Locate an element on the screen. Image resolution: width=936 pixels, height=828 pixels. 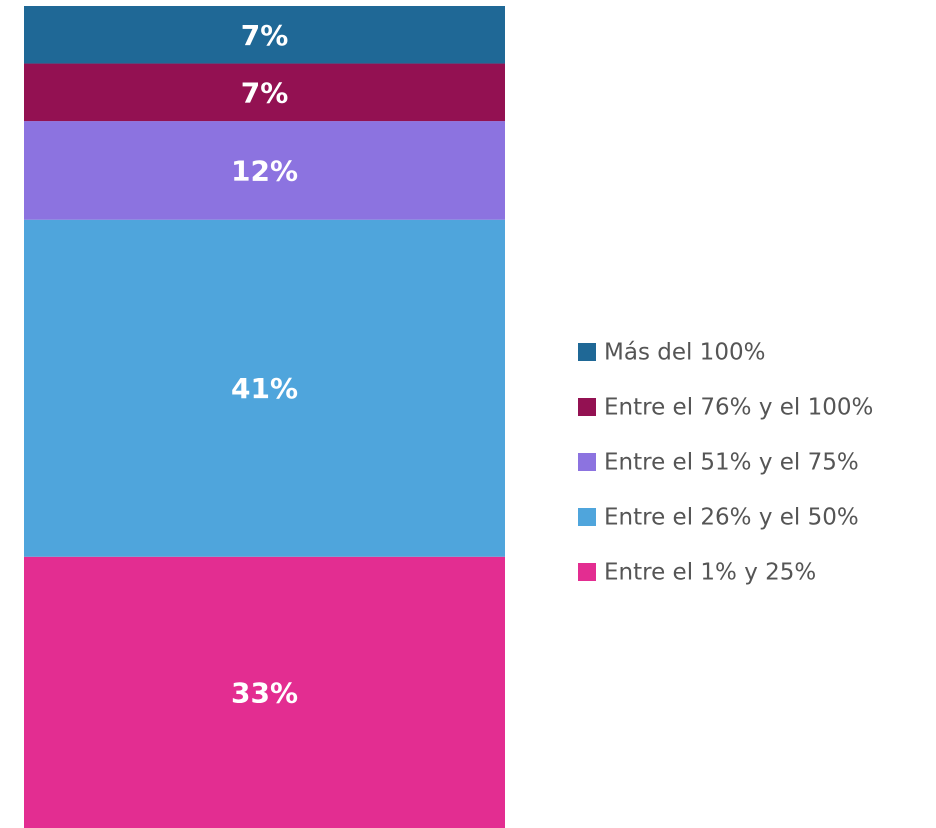
data-label: 33% is located at coordinates (264, 692).